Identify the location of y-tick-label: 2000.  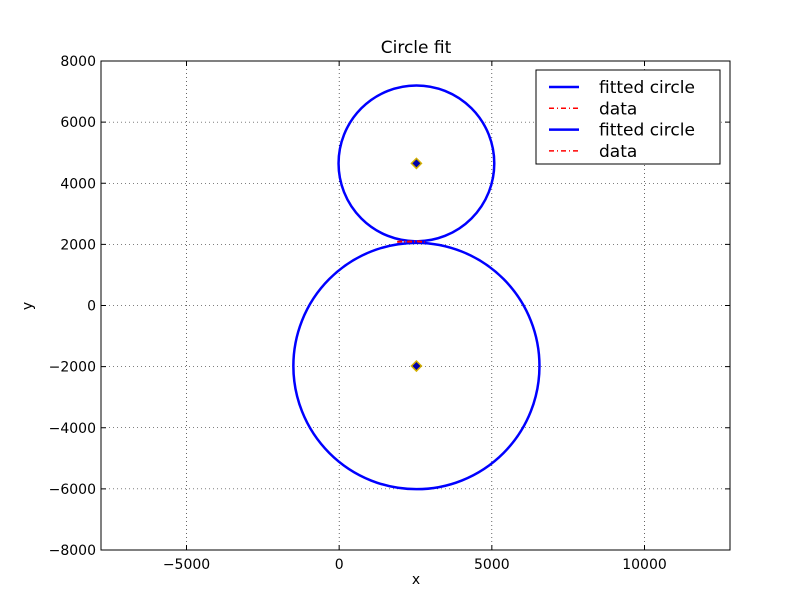
(78, 245).